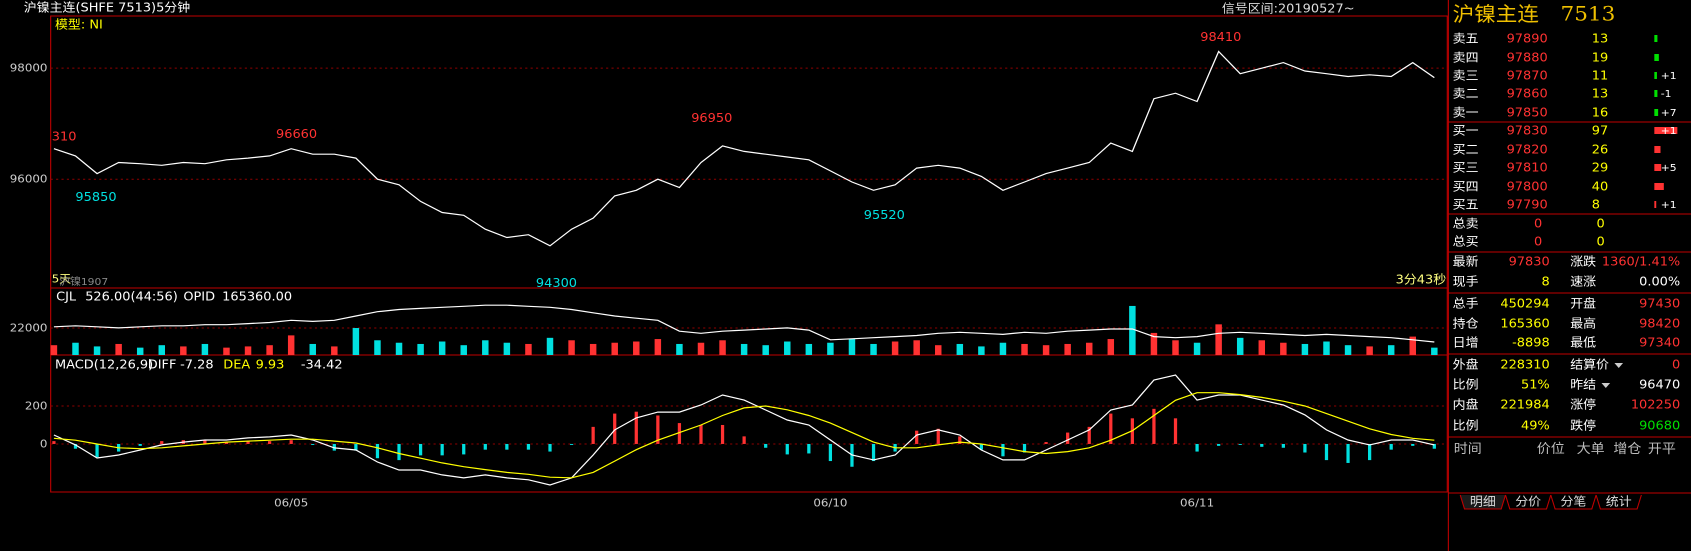 This screenshot has width=1691, height=551. What do you see at coordinates (107, 7) in the screenshot?
I see `window-title: 沪镍主连(SHFE 7513)5分钟` at bounding box center [107, 7].